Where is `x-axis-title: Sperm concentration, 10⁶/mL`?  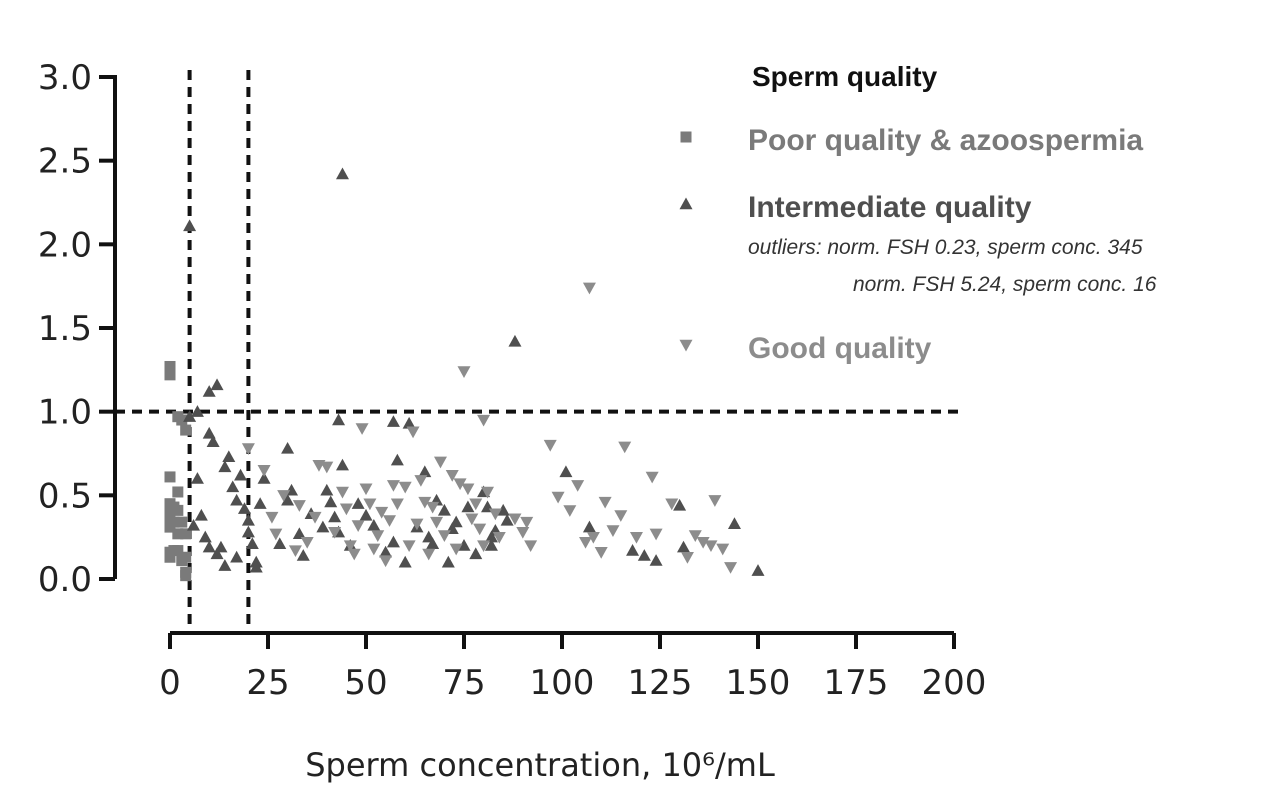 x-axis-title: Sperm concentration, 10⁶/mL is located at coordinates (540, 765).